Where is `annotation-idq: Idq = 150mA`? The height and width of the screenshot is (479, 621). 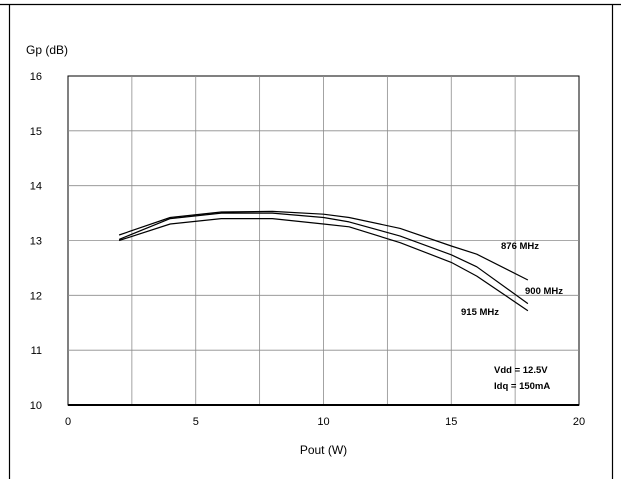
annotation-idq: Idq = 150mA is located at coordinates (522, 386).